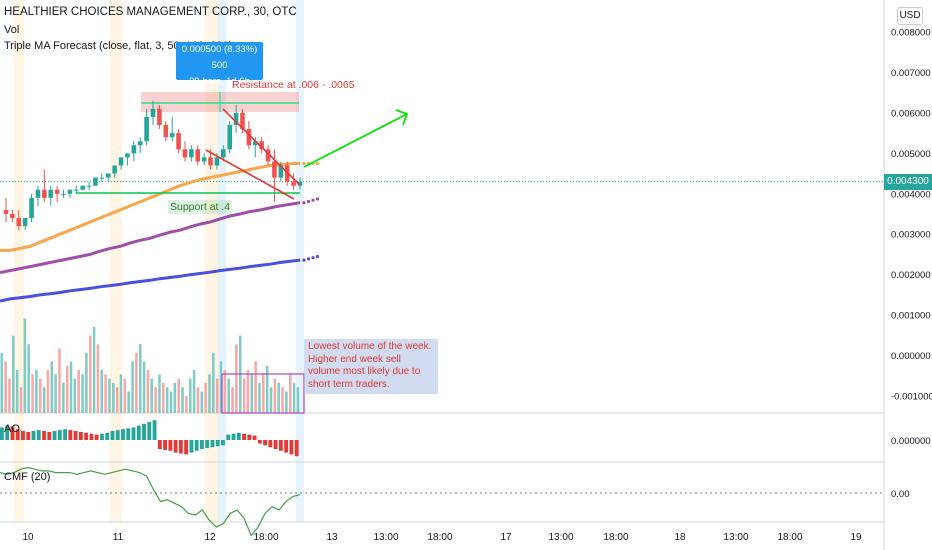  I want to click on wedge-upper-line, so click(261, 147).